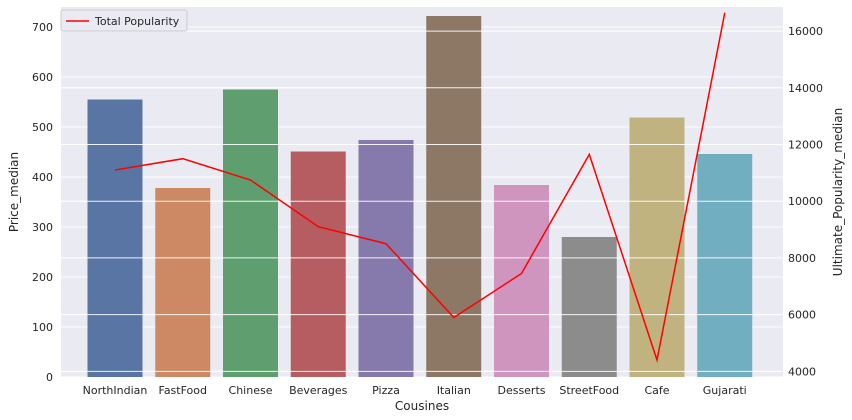  Describe the element at coordinates (725, 390) in the screenshot. I see `x-tick-label: Gujarati` at that location.